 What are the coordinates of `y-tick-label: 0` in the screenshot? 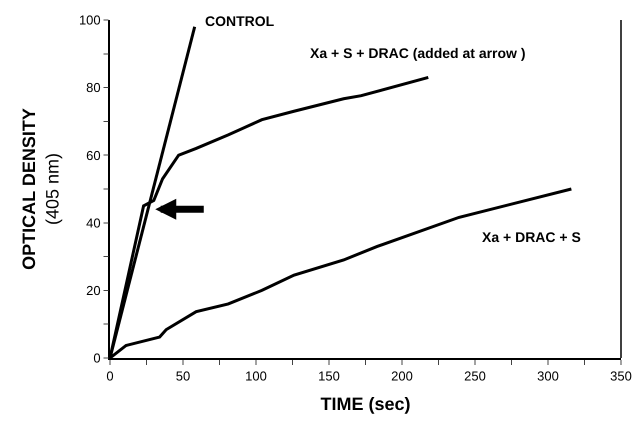 It's located at (97, 358).